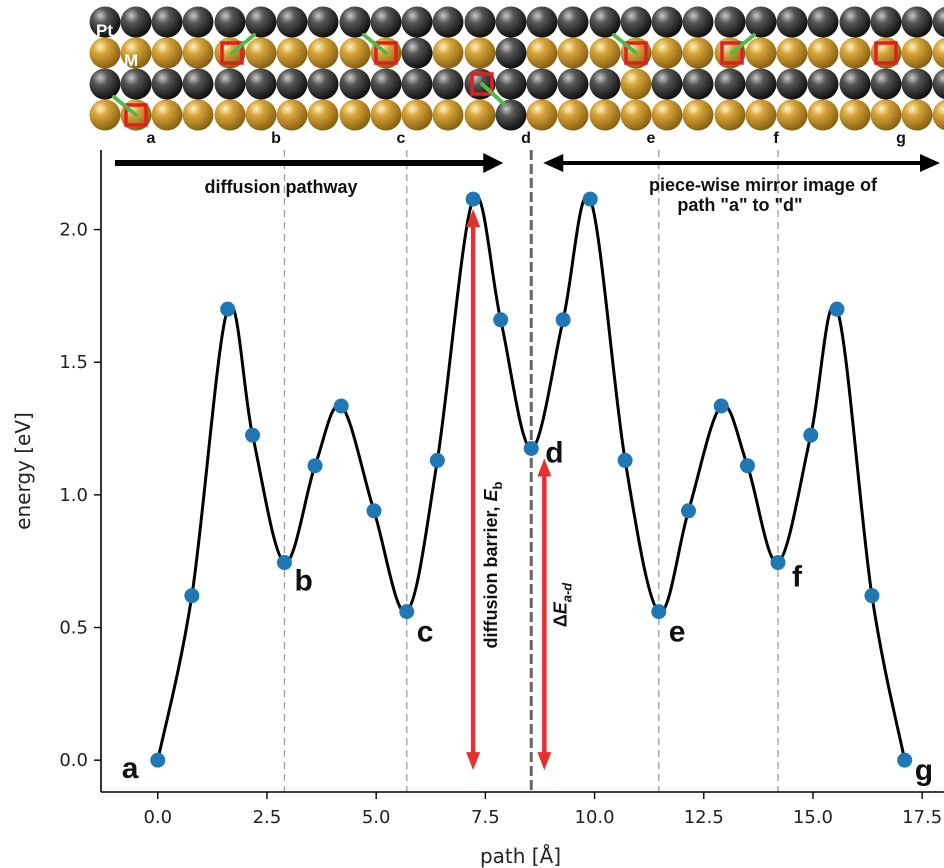 Image resolution: width=944 pixels, height=868 pixels. I want to click on mirror-label-line2: path "a" to "d", so click(739, 205).